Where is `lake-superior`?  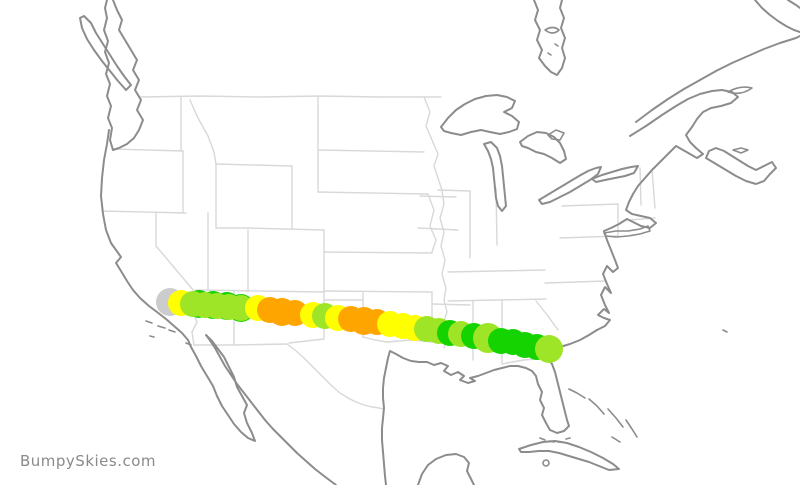 lake-superior is located at coordinates (480, 115).